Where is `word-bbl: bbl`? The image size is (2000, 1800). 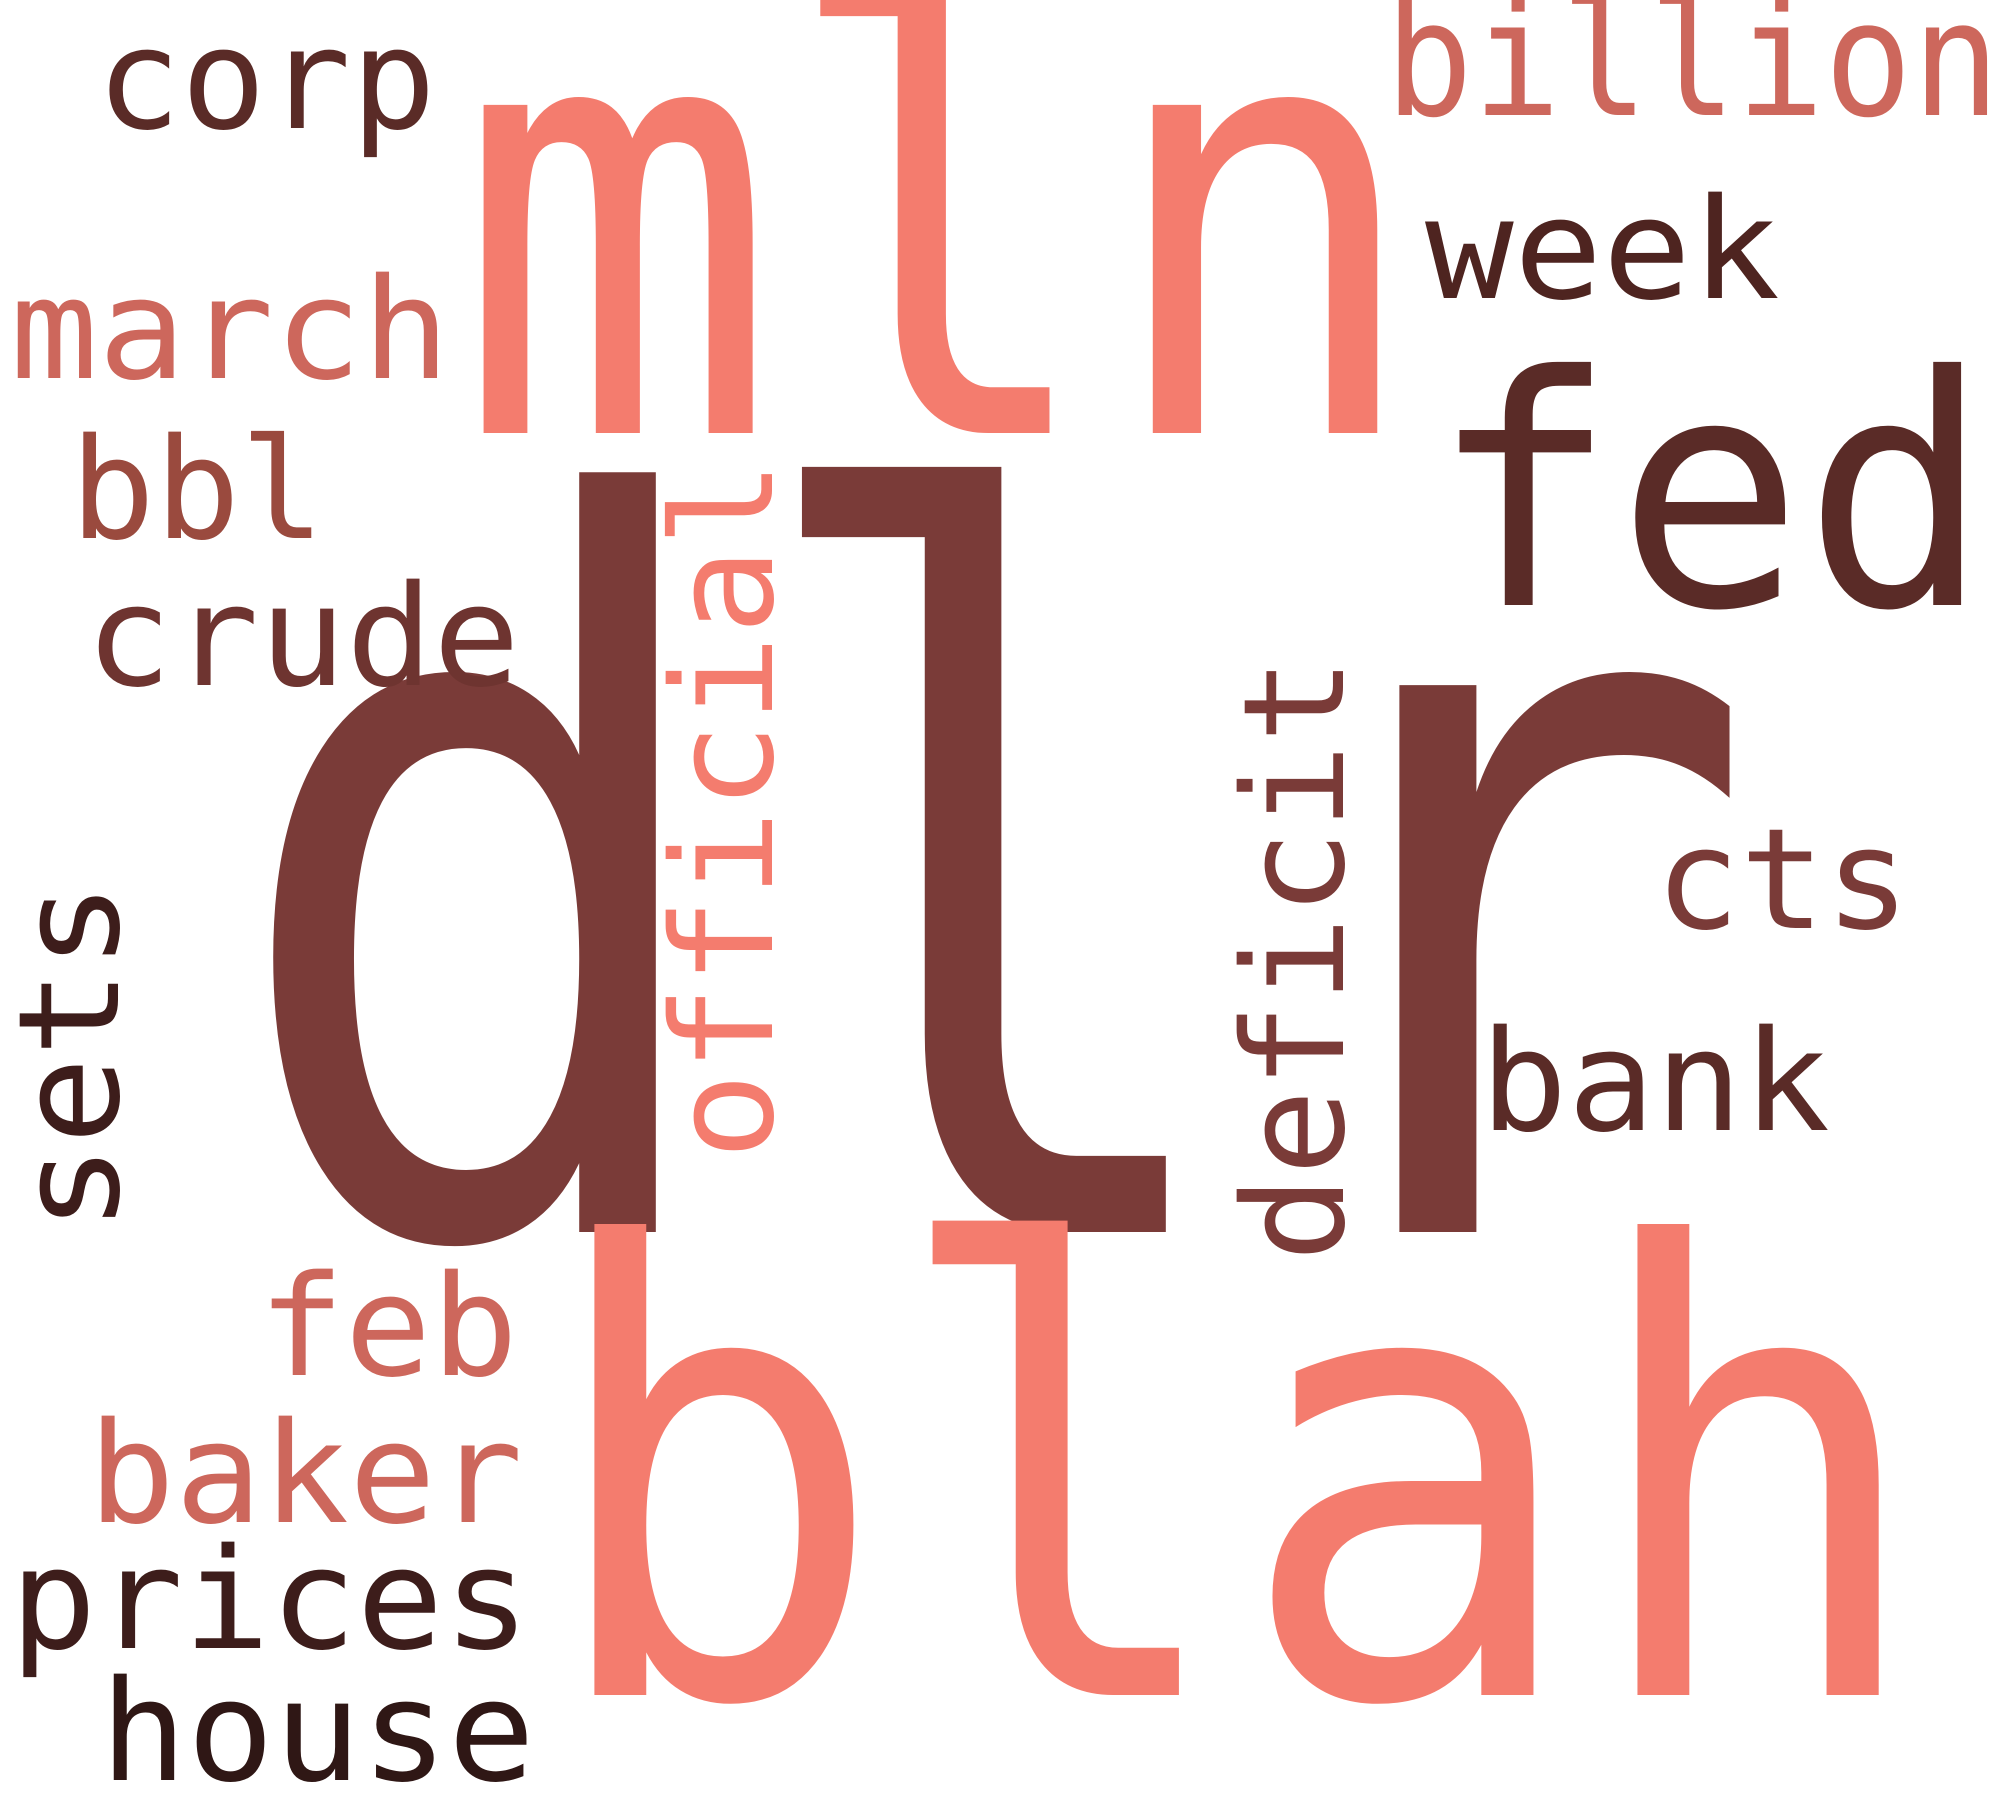 word-bbl: bbl is located at coordinates (197, 490).